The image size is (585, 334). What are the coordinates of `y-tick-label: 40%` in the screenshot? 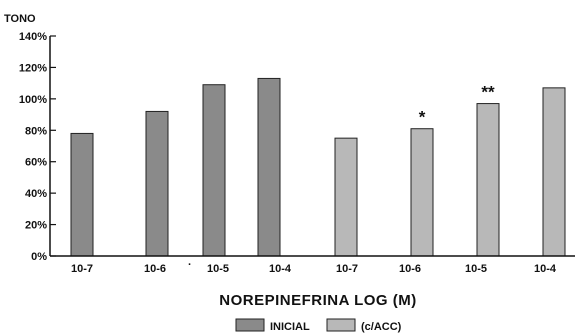 It's located at (36, 194).